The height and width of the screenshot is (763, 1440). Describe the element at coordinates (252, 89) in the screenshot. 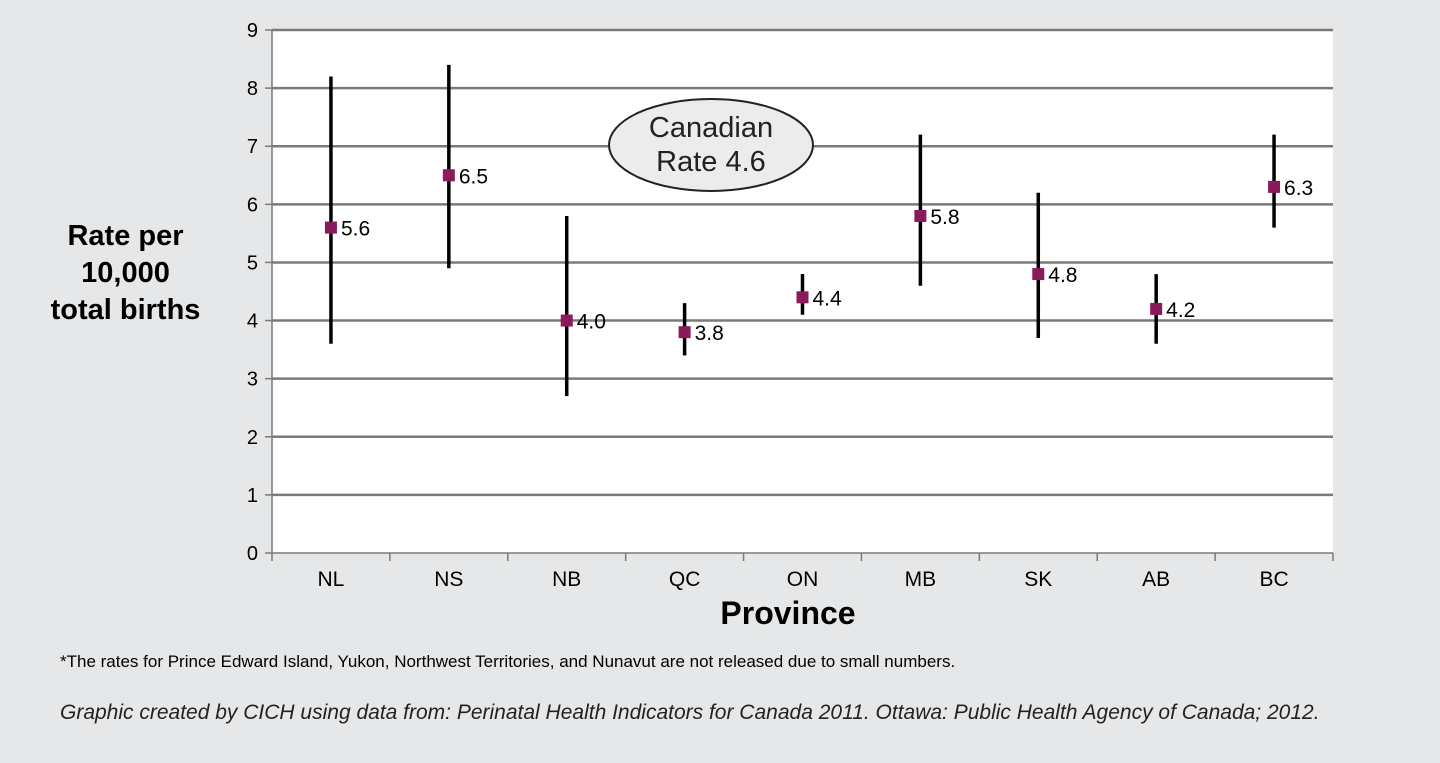

I see `y-tick-label: 8` at that location.